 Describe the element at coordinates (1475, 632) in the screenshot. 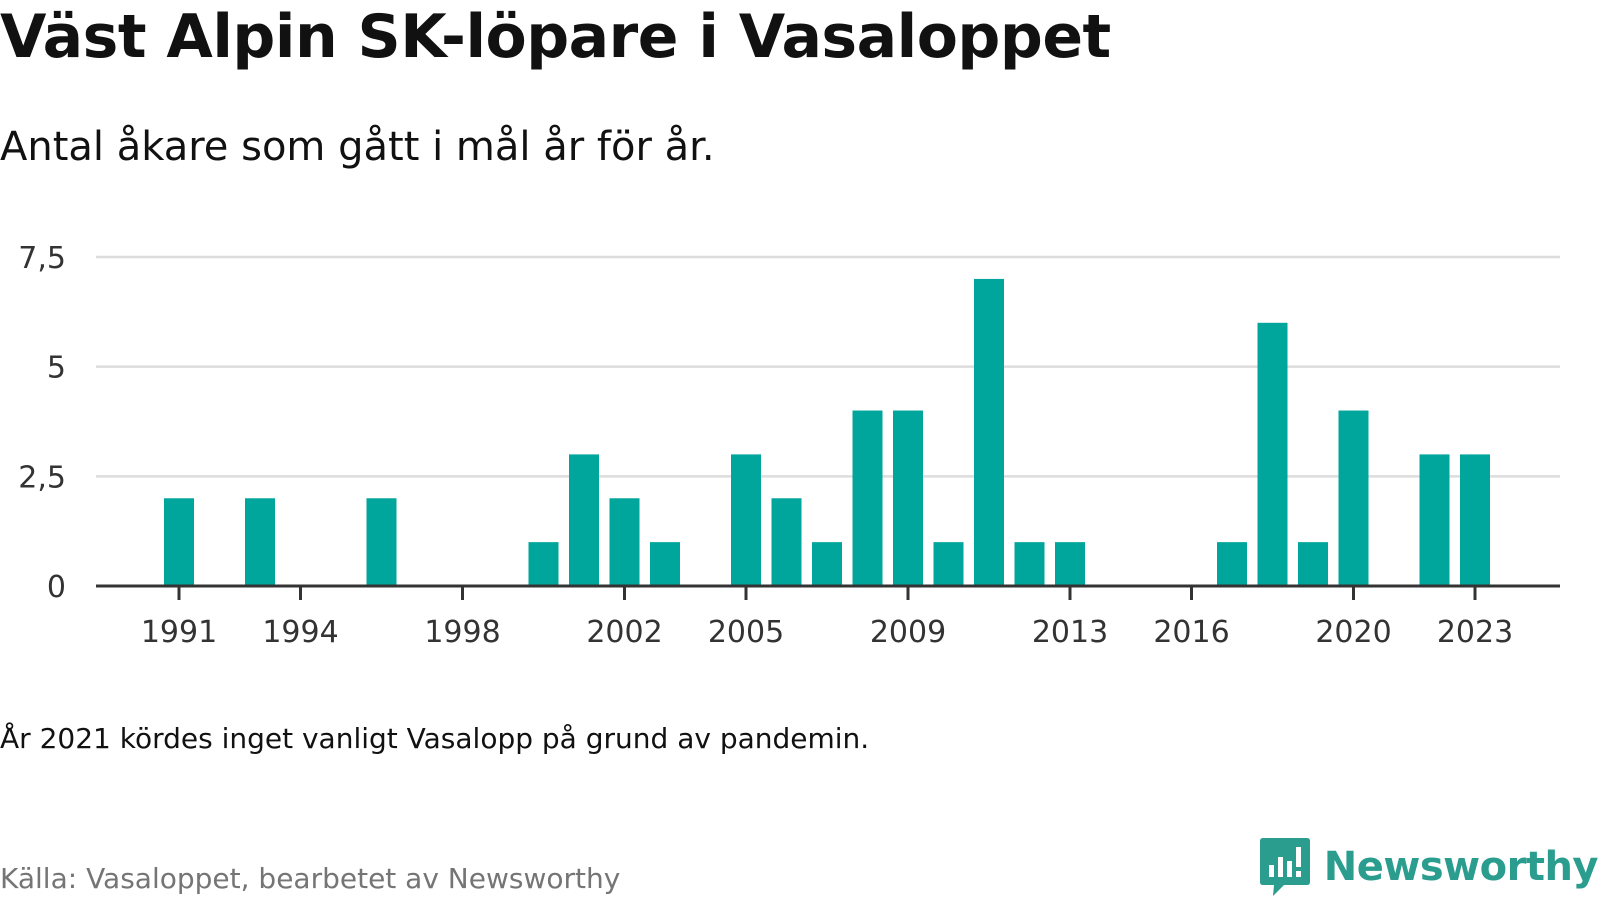

I see `x-tick-label: 2023` at that location.